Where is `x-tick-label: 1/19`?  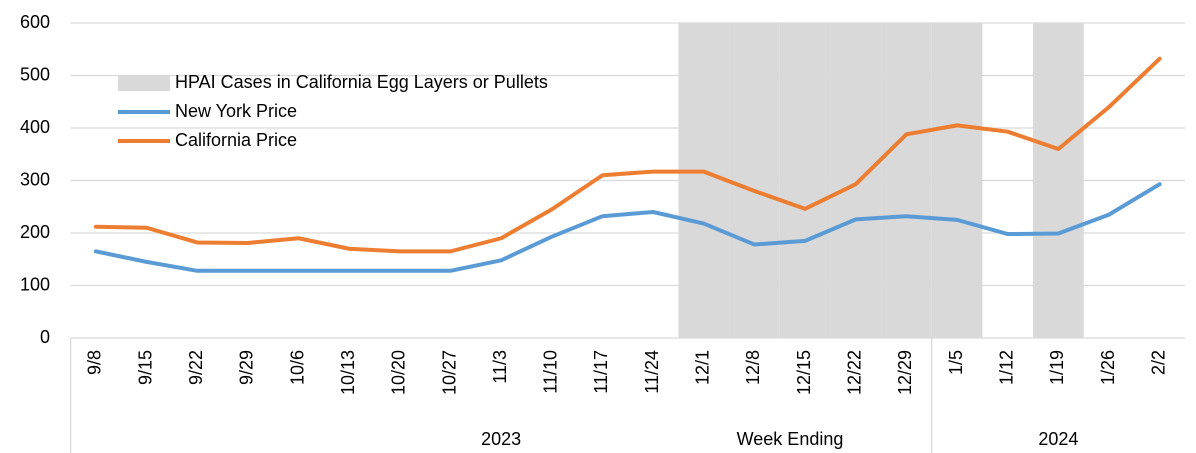 x-tick-label: 1/19 is located at coordinates (1057, 367).